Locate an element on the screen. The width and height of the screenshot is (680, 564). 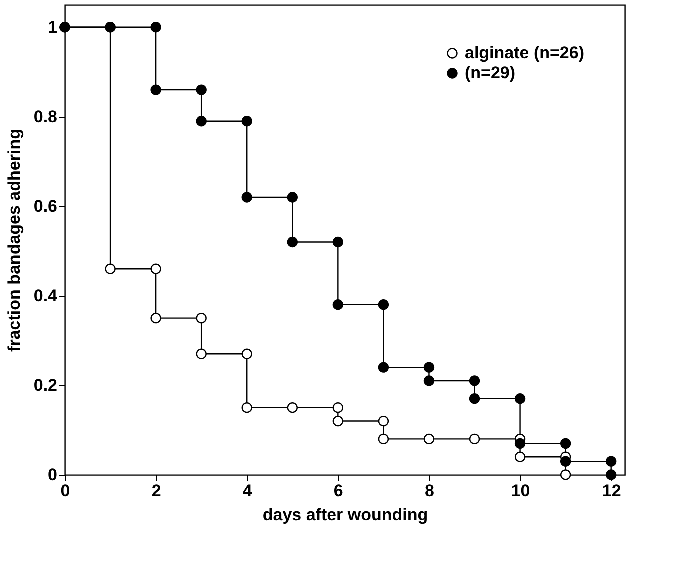
y-tick-label: 0.2 is located at coordinates (46, 385).